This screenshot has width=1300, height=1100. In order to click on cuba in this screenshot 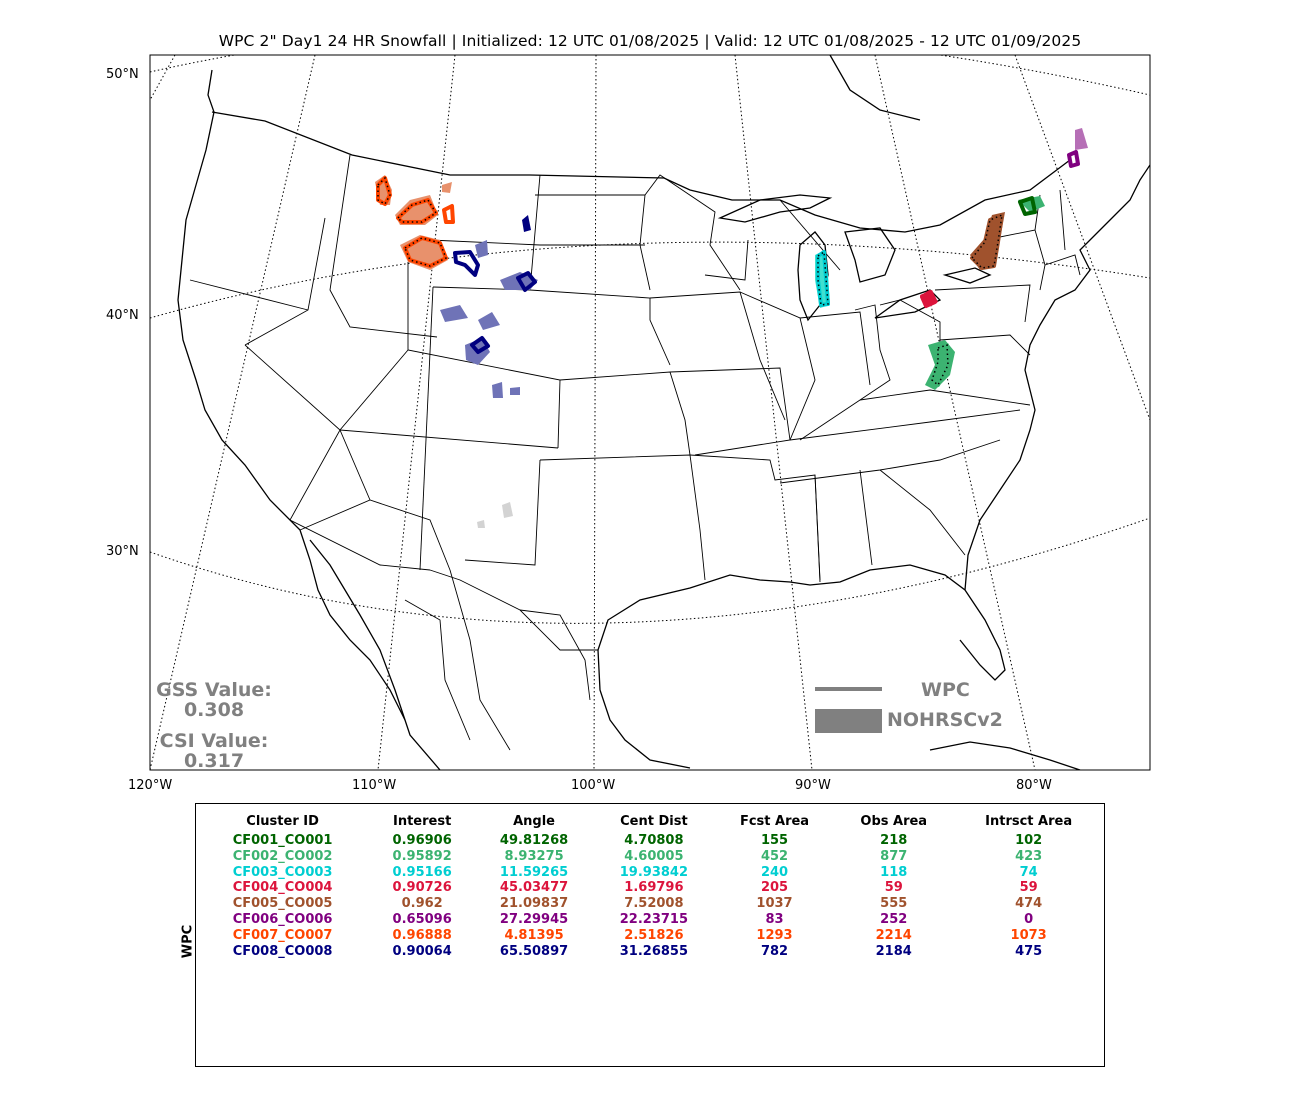, I will do `click(1005, 755)`.